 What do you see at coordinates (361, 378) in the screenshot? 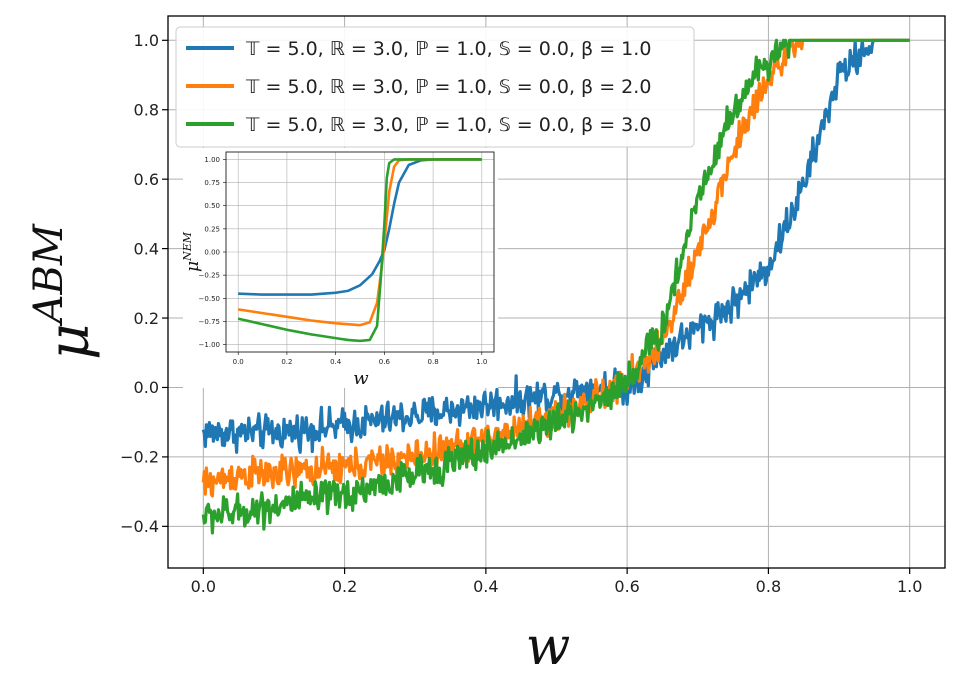
I see `inset-x-axis-label: w` at bounding box center [361, 378].